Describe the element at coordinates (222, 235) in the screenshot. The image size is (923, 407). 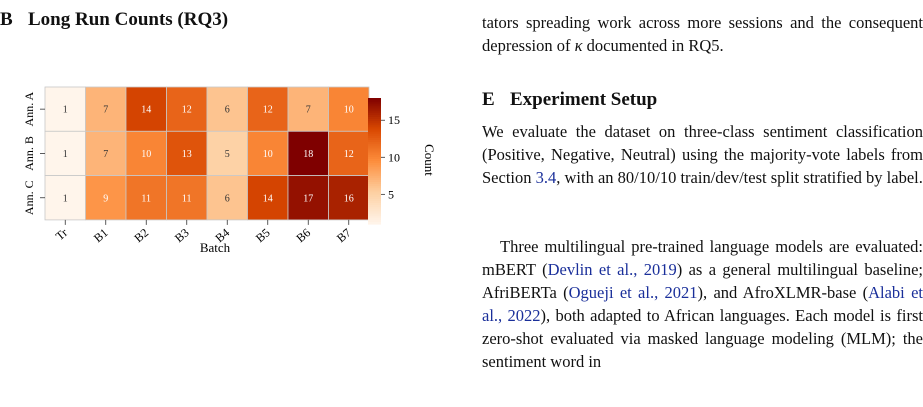
I see `x-tick-label: B4` at that location.